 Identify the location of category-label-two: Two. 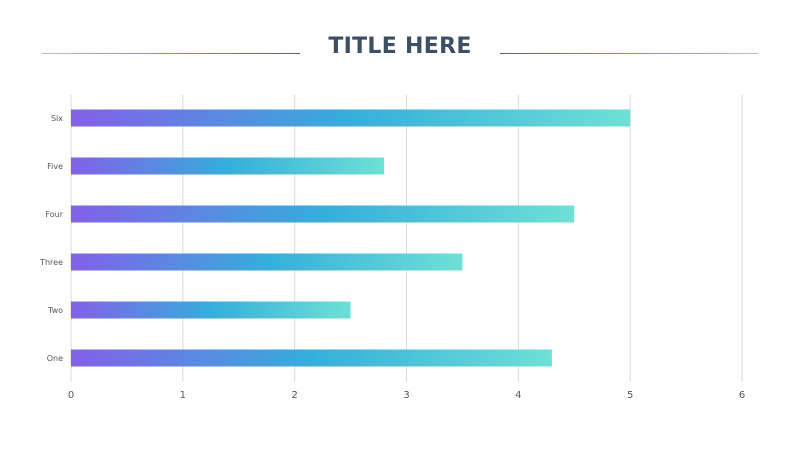
(55, 310).